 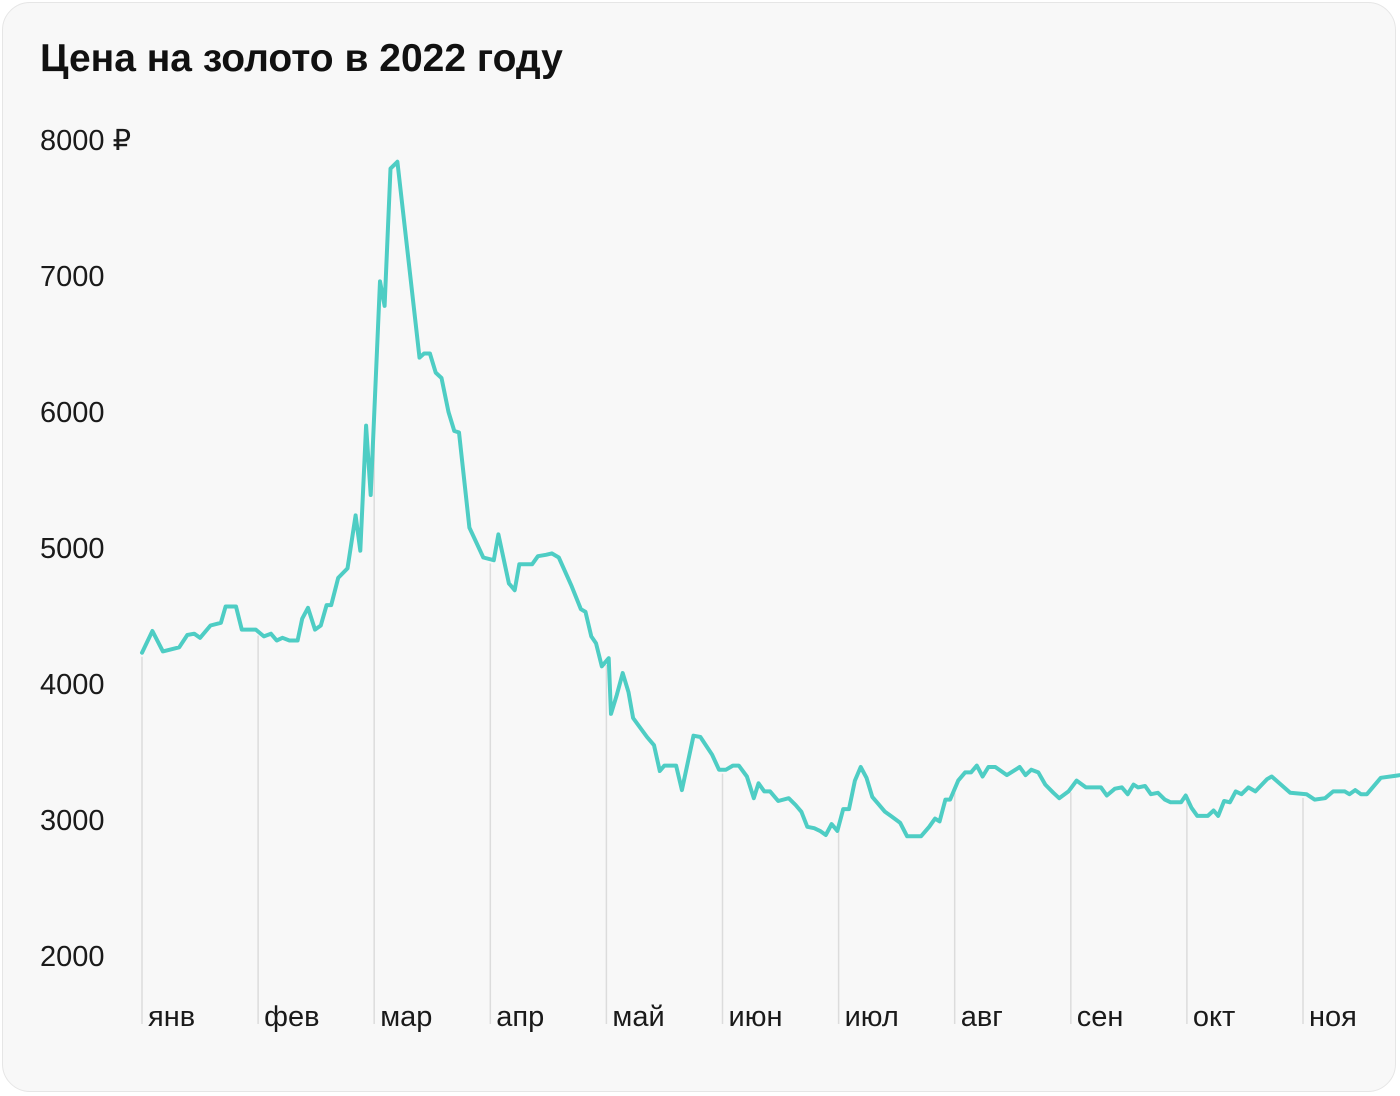 I want to click on x-tick-label: окт, so click(x=1214, y=1017).